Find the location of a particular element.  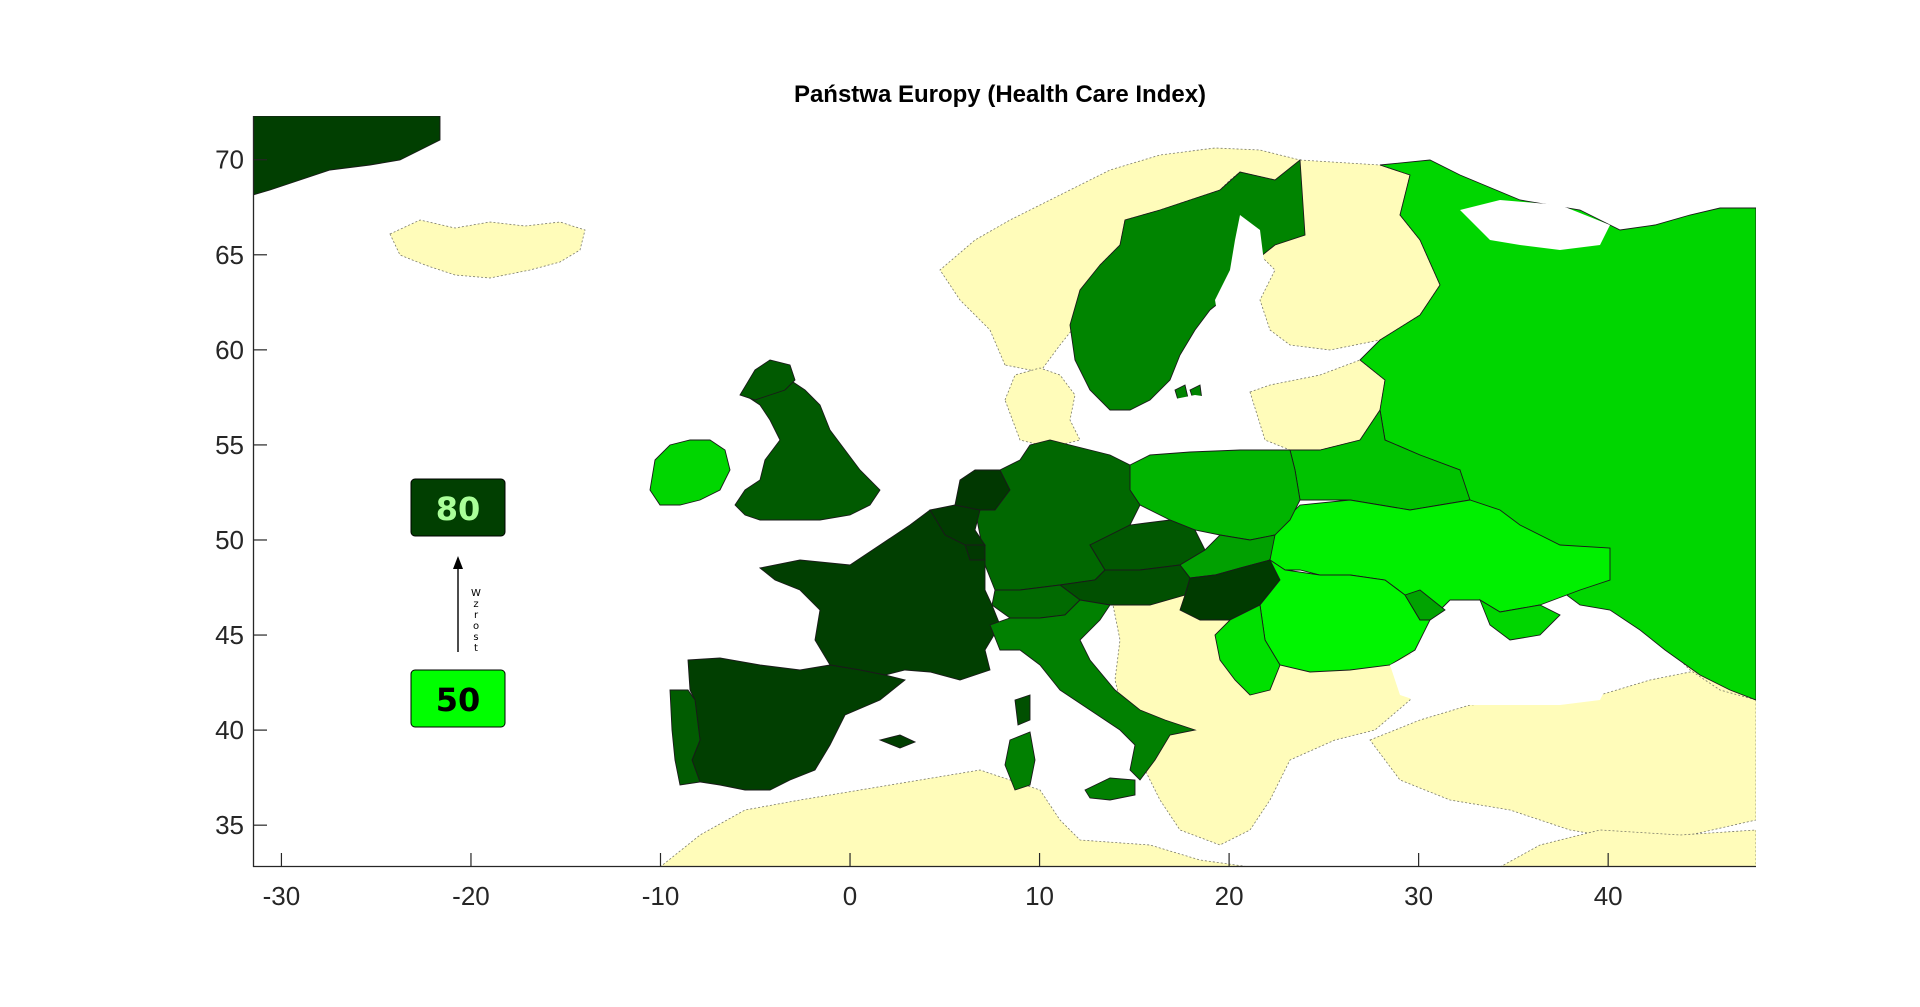

y-tick-label: 55 is located at coordinates (229, 445).